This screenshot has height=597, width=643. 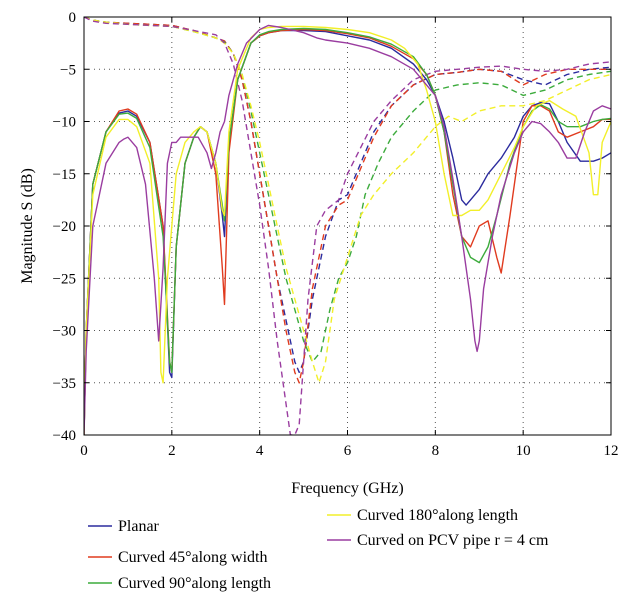 What do you see at coordinates (436, 451) in the screenshot?
I see `x-tick-label: 8` at bounding box center [436, 451].